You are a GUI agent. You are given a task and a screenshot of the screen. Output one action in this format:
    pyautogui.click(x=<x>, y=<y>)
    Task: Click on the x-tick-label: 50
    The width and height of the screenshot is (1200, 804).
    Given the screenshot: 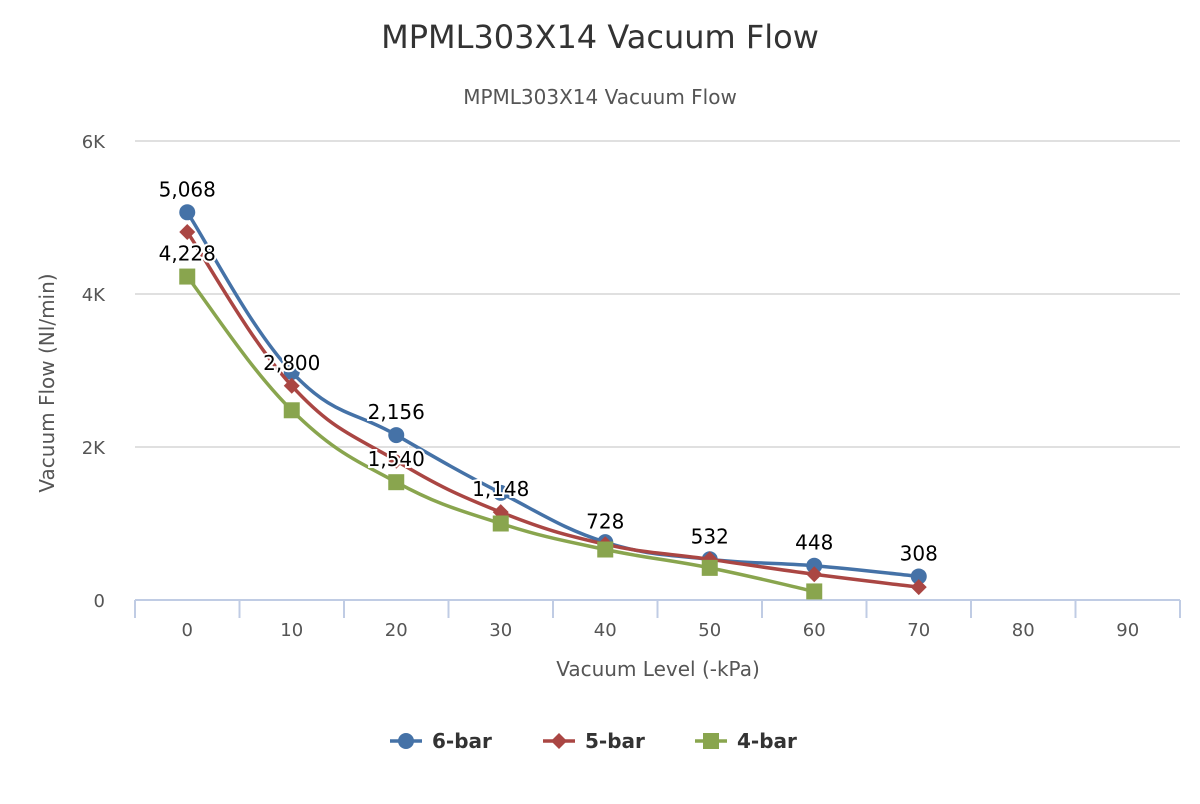 What is the action you would take?
    pyautogui.click(x=709, y=630)
    